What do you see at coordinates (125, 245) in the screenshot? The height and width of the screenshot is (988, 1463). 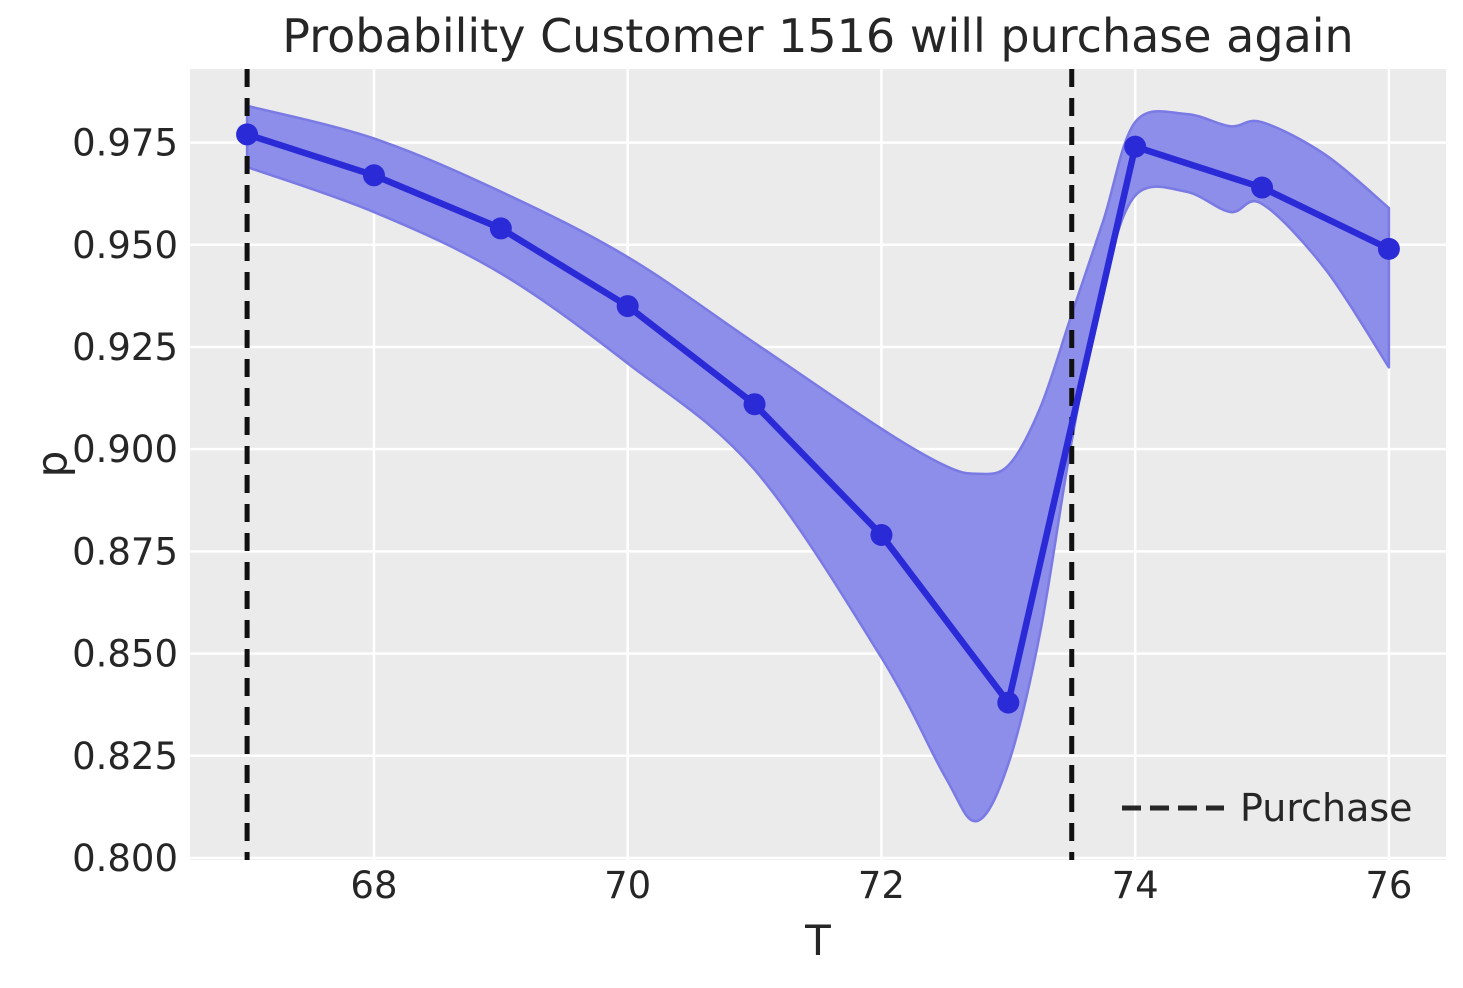 I see `y-tick-label: 0.950` at bounding box center [125, 245].